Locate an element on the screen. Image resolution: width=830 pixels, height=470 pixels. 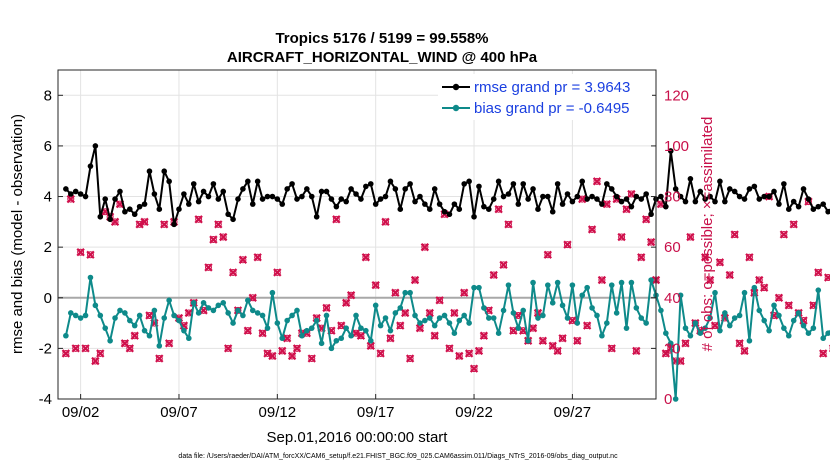
y2-tick-label: 100 is located at coordinates (676, 146).